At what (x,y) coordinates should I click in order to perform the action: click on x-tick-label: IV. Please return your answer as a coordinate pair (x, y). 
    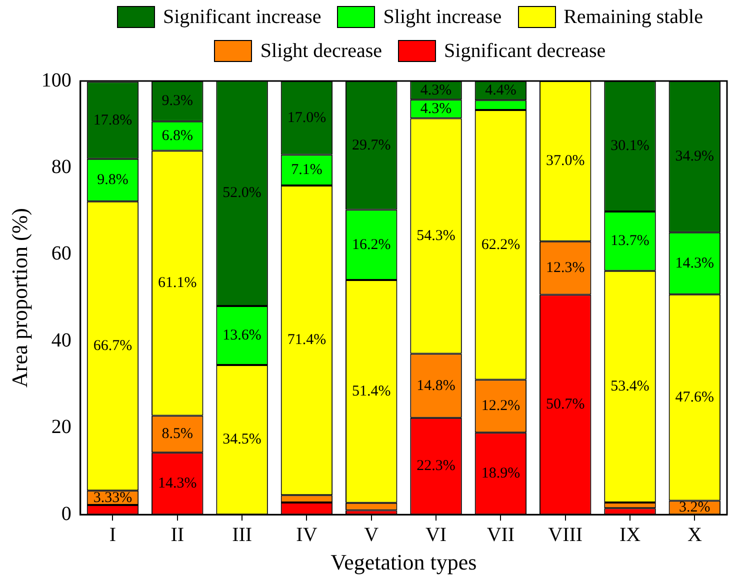
    Looking at the image, I should click on (307, 535).